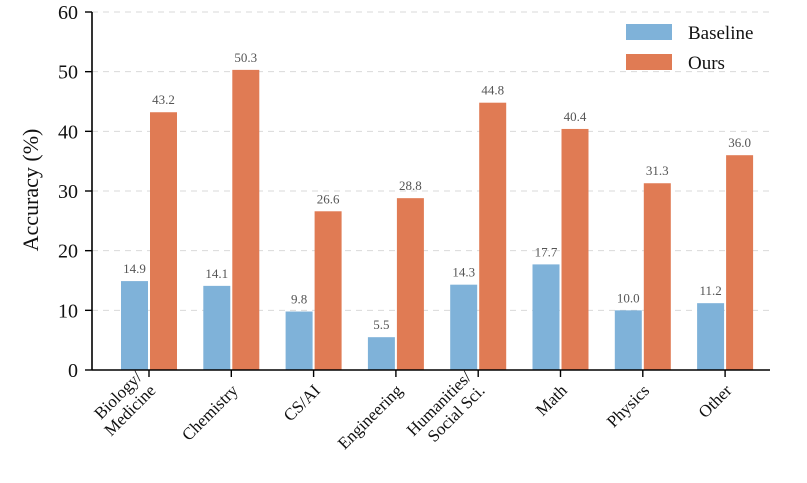  What do you see at coordinates (715, 401) in the screenshot?
I see `x-tick-label: Other` at bounding box center [715, 401].